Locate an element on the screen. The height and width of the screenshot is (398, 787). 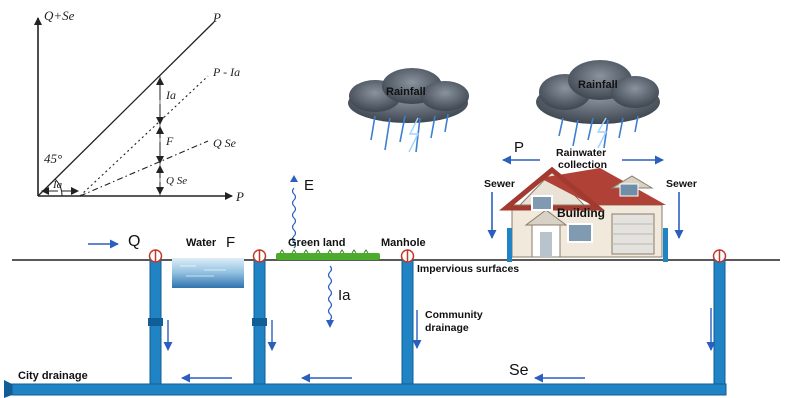
angle-arc is located at coordinates (58, 187).